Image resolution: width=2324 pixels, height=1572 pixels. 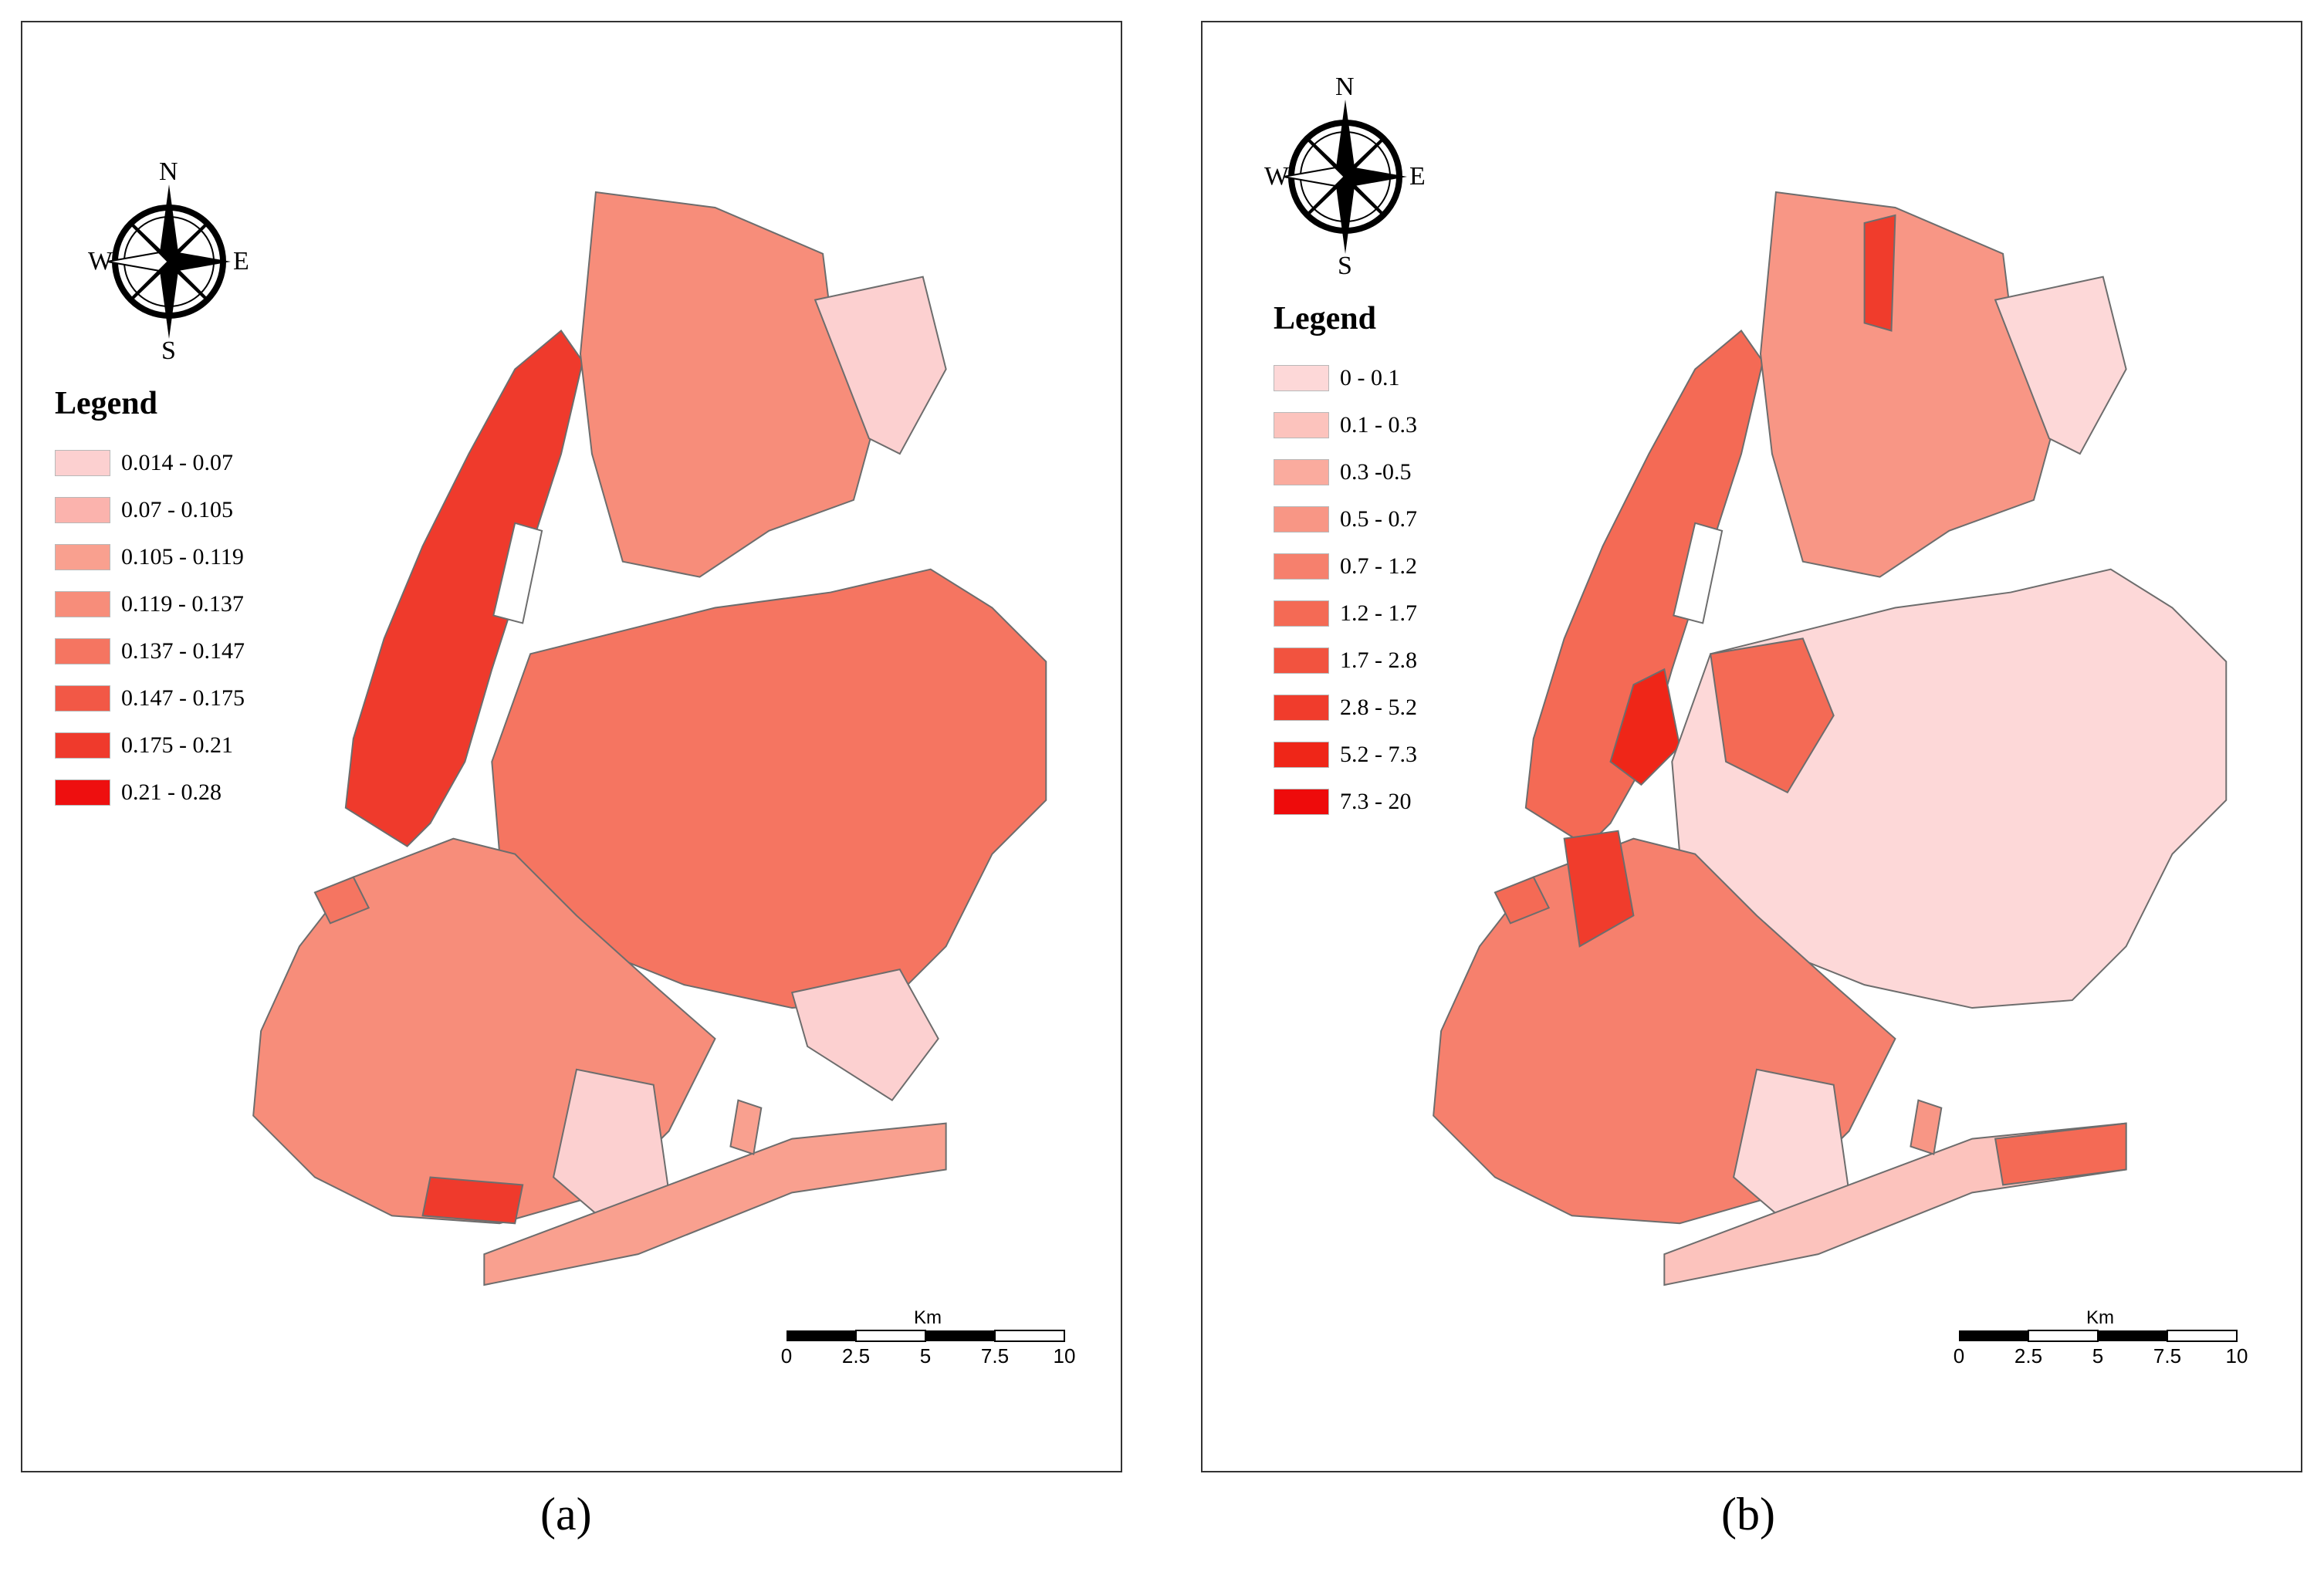 I want to click on legend-item: 0.175 - 0.21, so click(x=150, y=746).